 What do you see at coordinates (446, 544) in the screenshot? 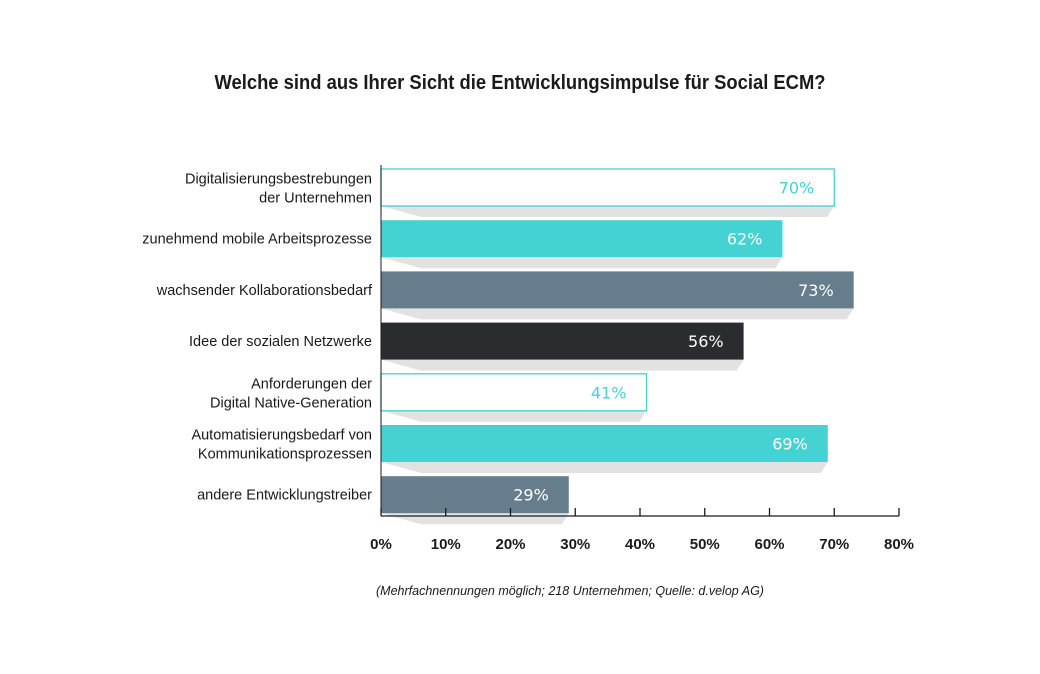
I see `x-tick-label: 10%` at bounding box center [446, 544].